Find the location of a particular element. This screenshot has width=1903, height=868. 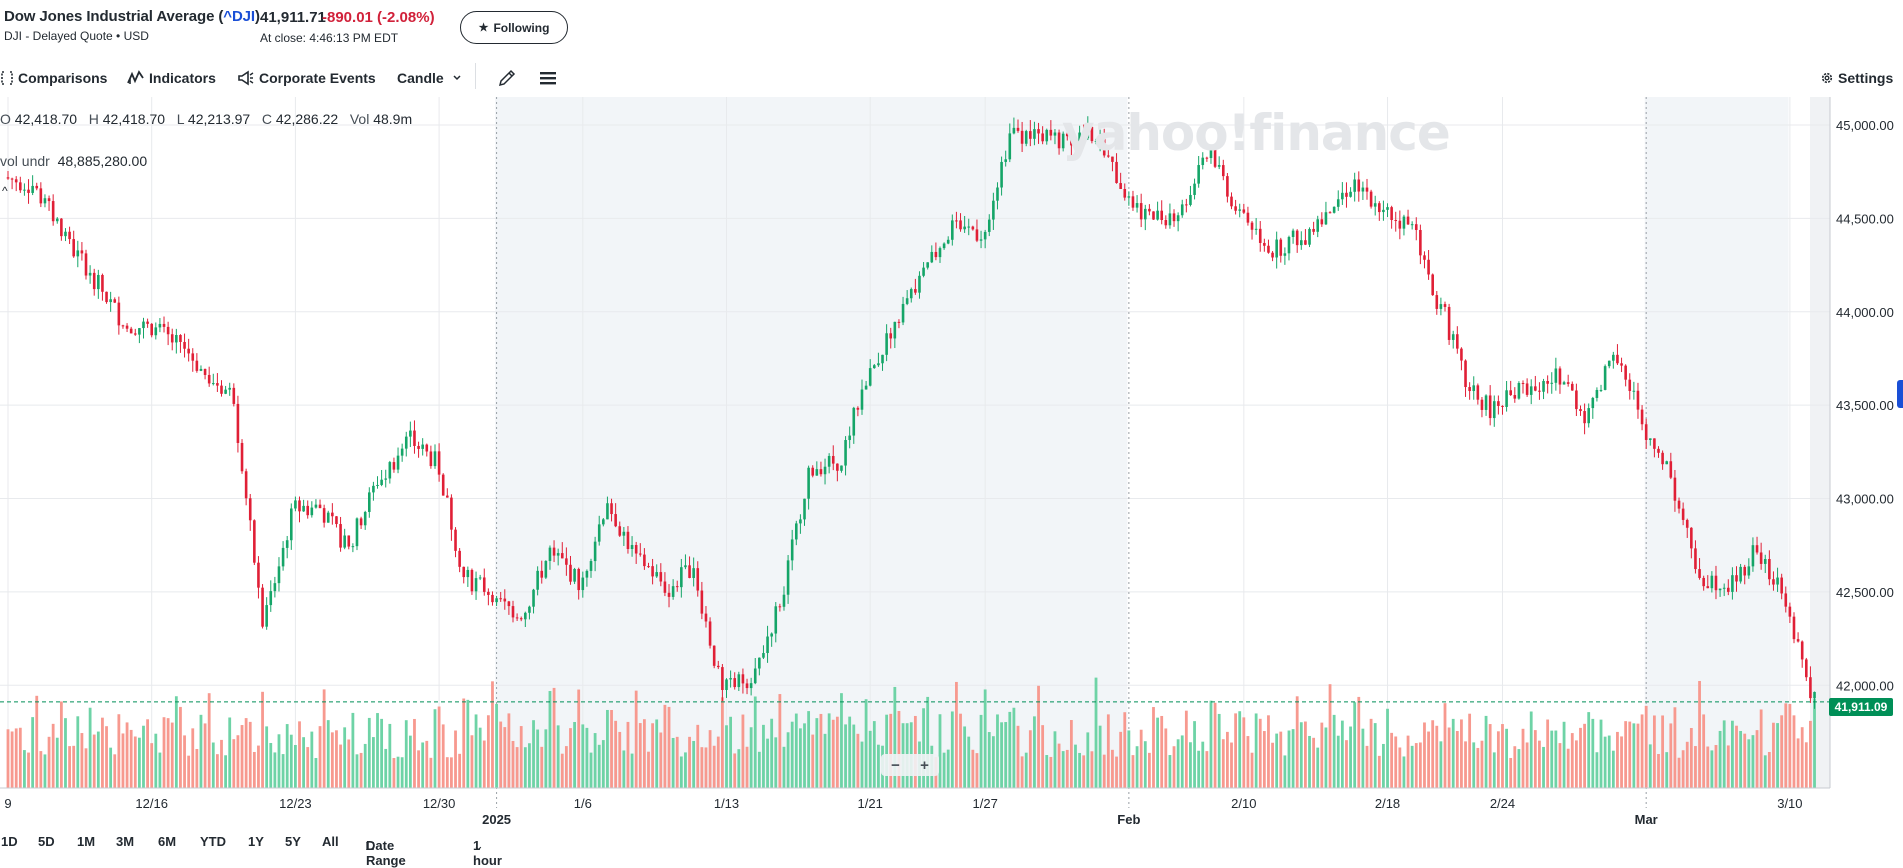

menu-button is located at coordinates (550, 78).